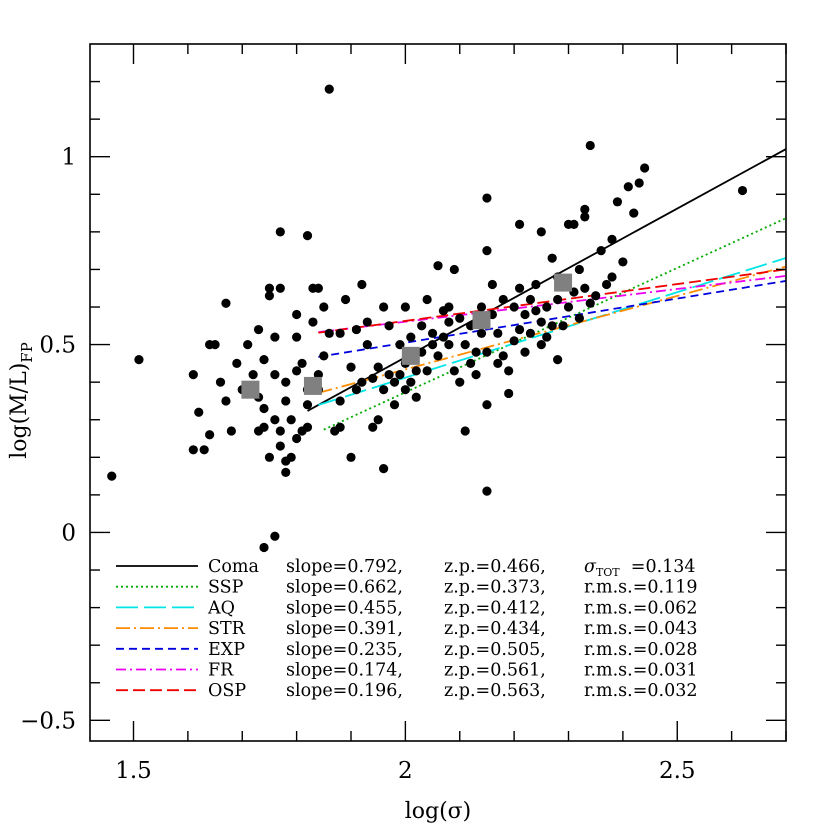 The image size is (830, 830). I want to click on x-tick-label: 2.5, so click(677, 771).